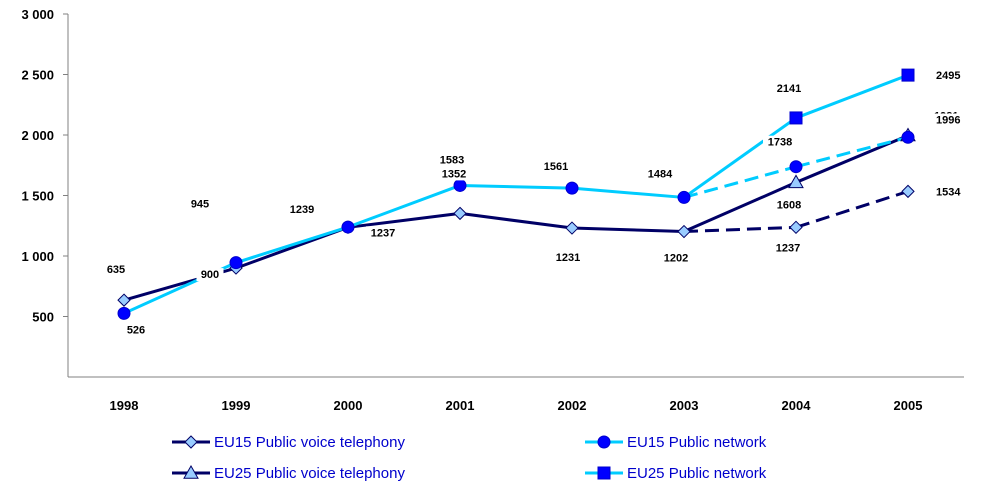  What do you see at coordinates (697, 473) in the screenshot?
I see `legend-label: EU25 Public network` at bounding box center [697, 473].